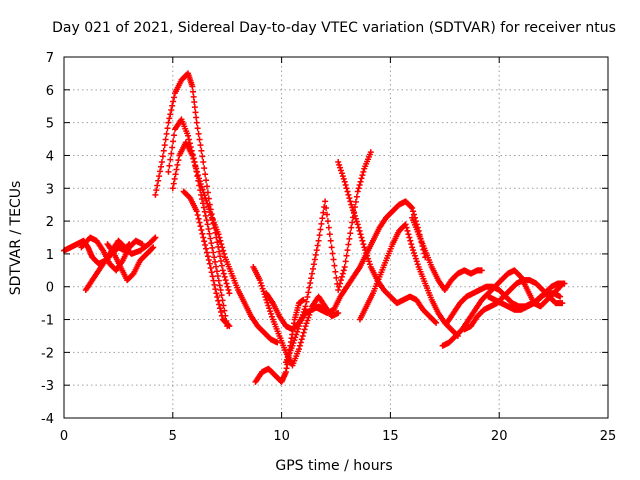 This screenshot has height=480, width=640. Describe the element at coordinates (47, 353) in the screenshot. I see `y-tick-label: -2` at that location.